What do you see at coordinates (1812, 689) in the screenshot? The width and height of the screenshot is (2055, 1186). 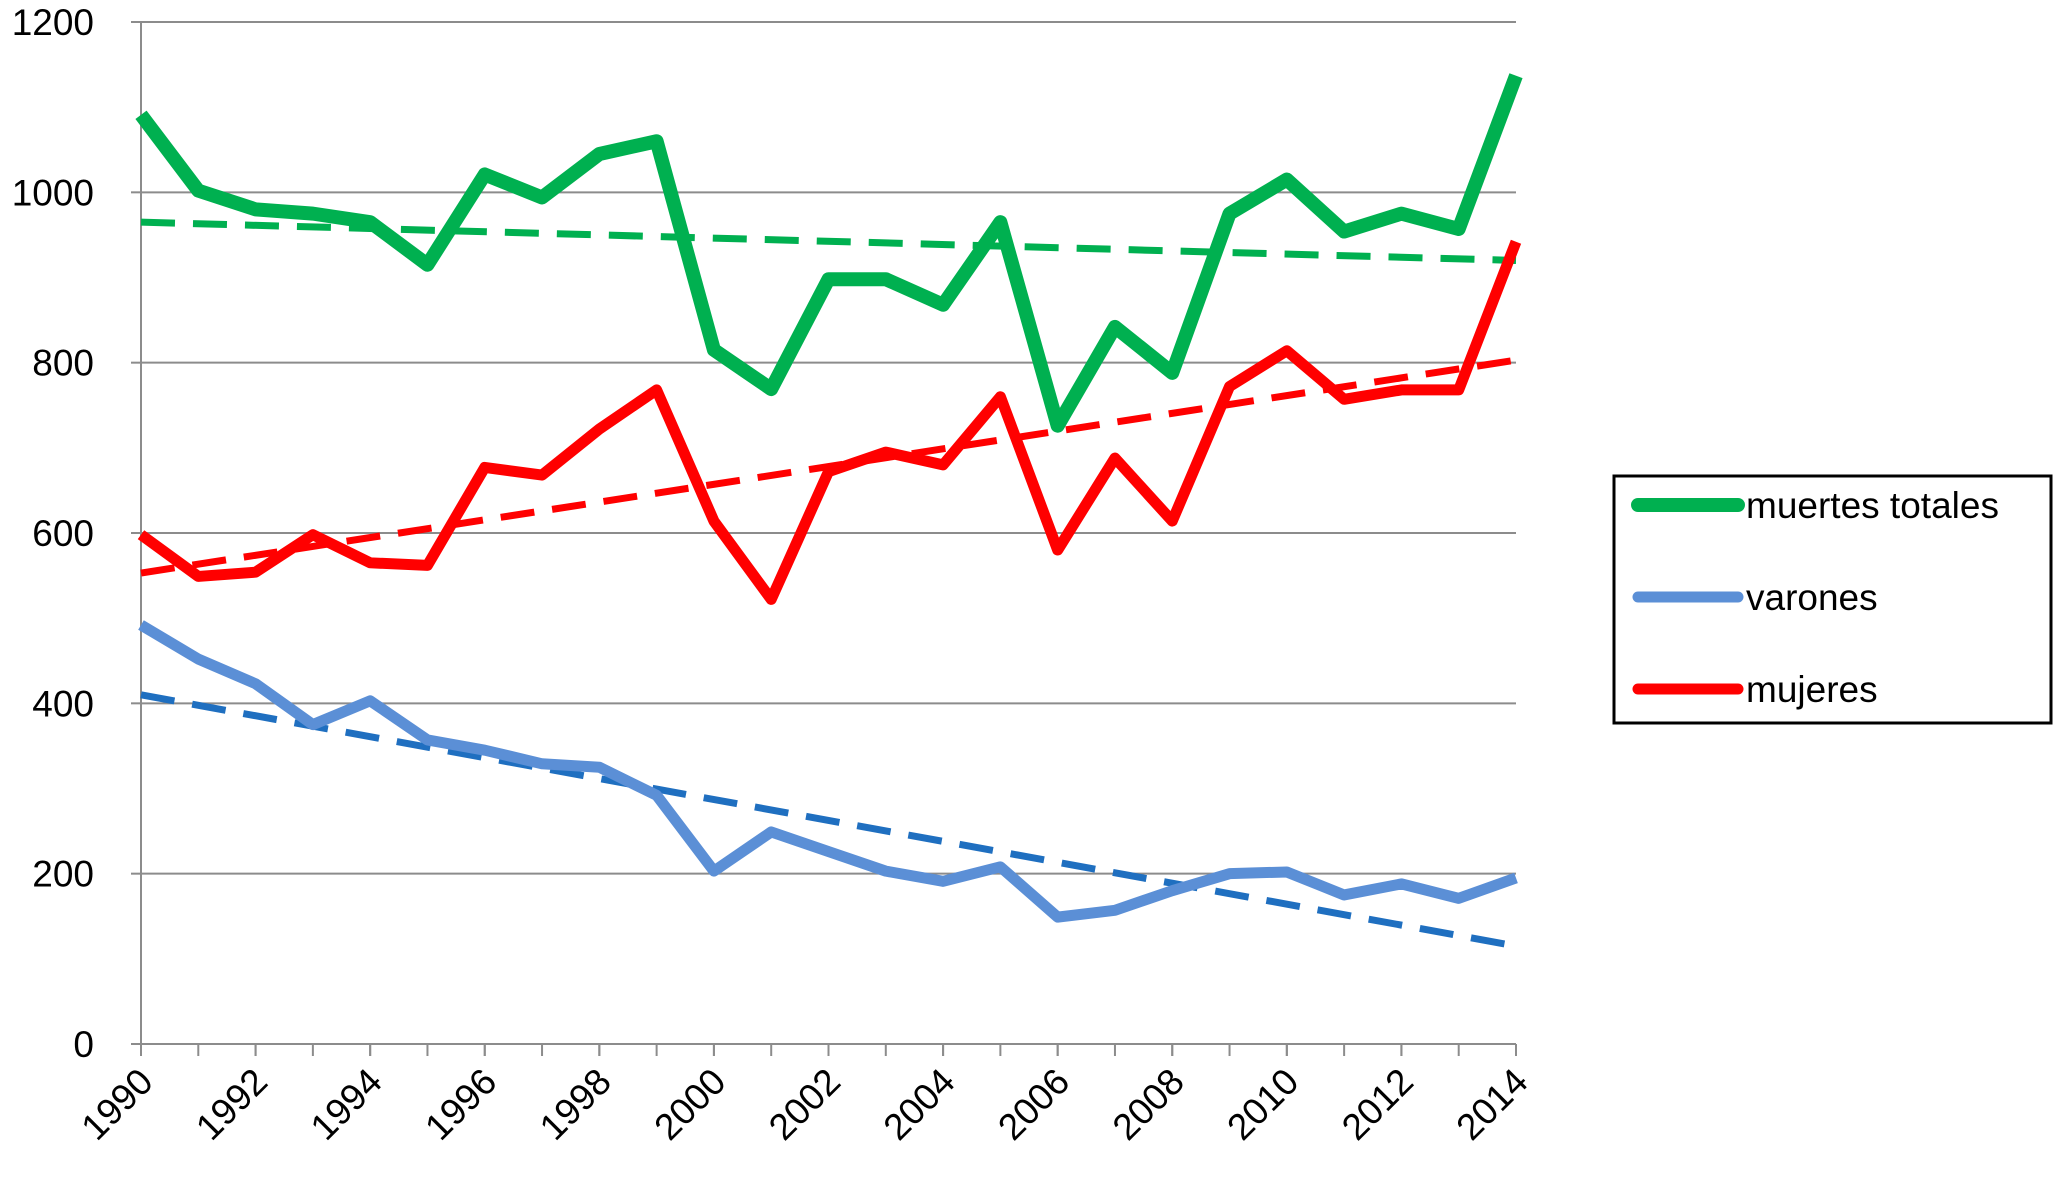 I see `legend-label: mujeres` at bounding box center [1812, 689].